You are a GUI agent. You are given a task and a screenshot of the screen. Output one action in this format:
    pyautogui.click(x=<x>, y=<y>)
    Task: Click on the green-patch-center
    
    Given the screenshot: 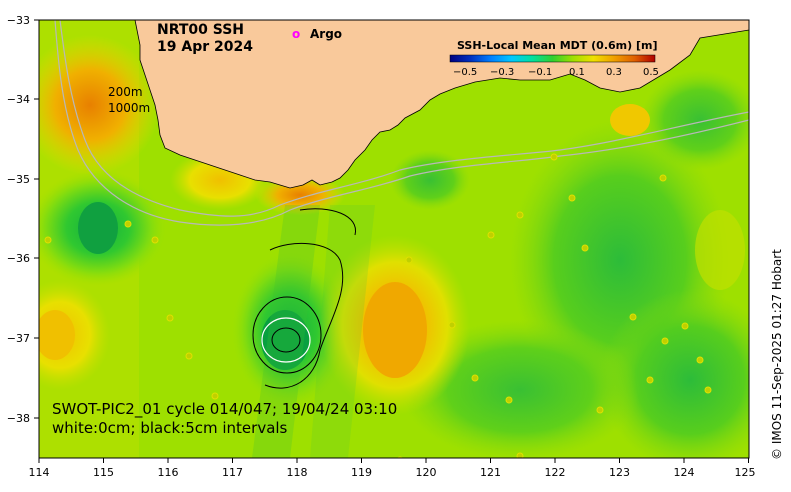 What is the action you would take?
    pyautogui.click(x=430, y=180)
    